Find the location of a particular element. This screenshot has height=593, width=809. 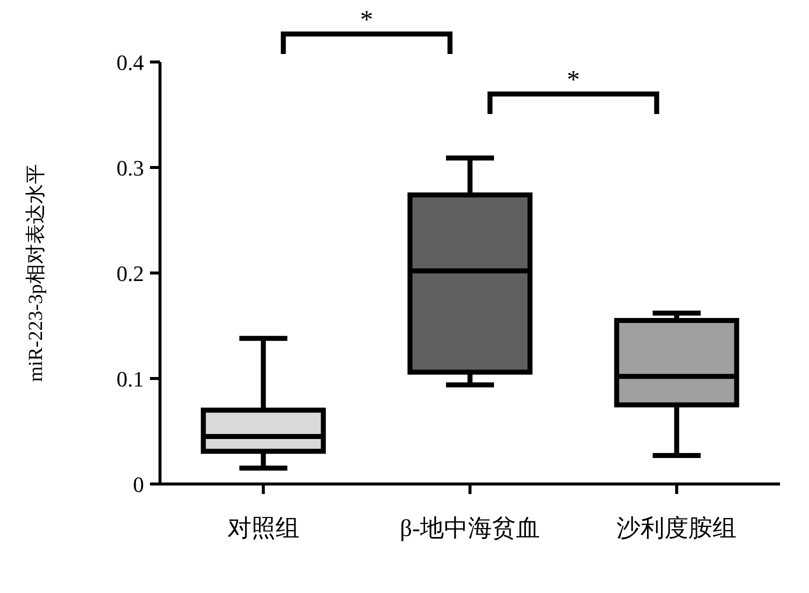

y-tick-label: 0.3 is located at coordinates (130, 168).